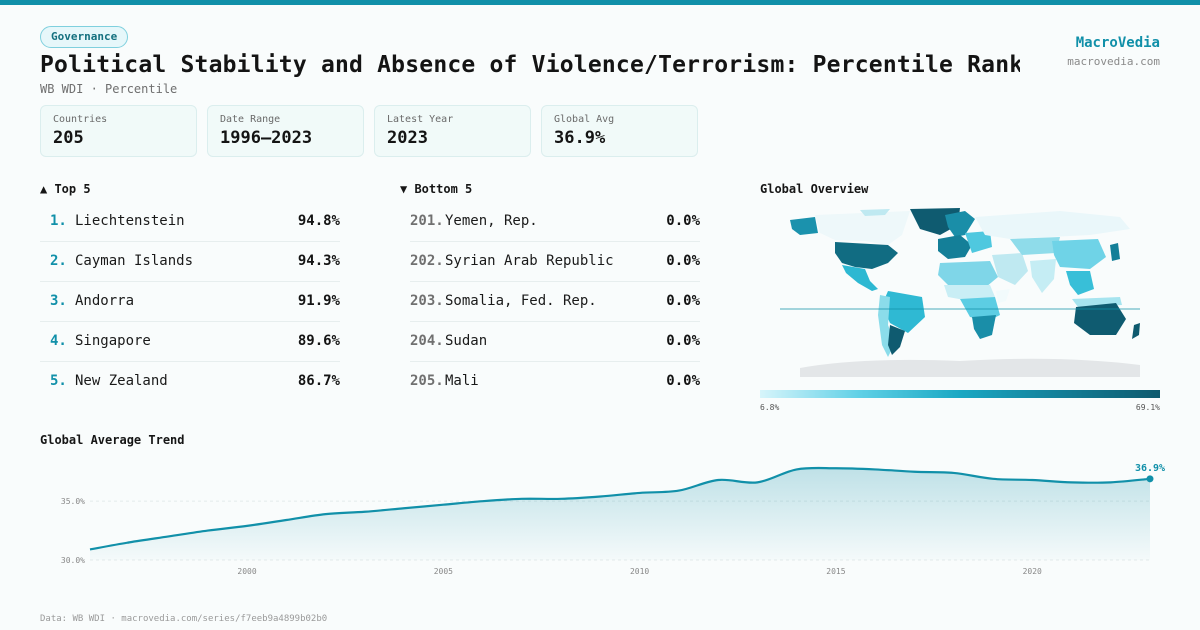 This screenshot has width=1200, height=630. I want to click on bottom5-row: 201. Yemen, Rep. 0.0%, so click(555, 221).